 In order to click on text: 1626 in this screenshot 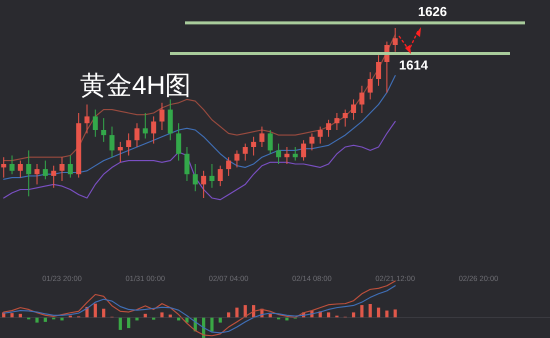, I will do `click(432, 11)`.